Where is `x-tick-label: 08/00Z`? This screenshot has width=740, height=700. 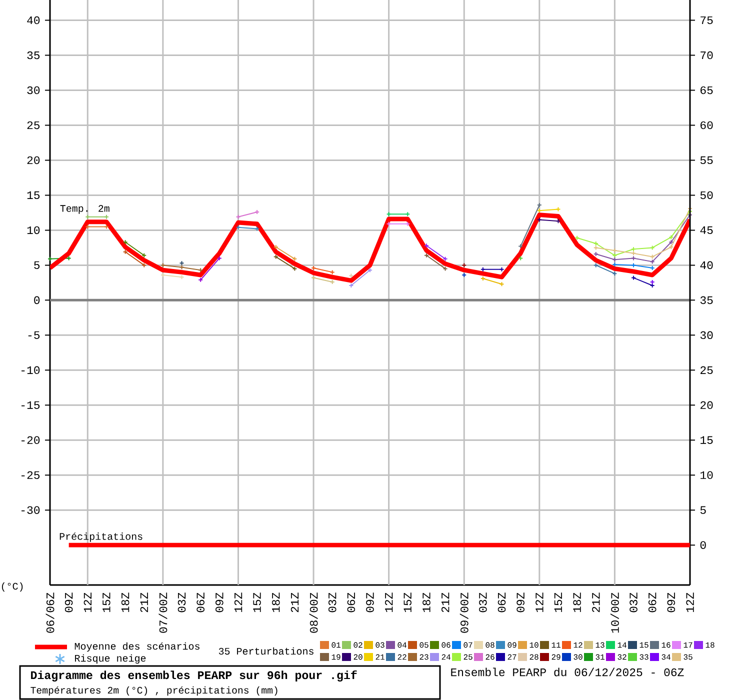
x-tick-label: 08/00Z is located at coordinates (313, 612).